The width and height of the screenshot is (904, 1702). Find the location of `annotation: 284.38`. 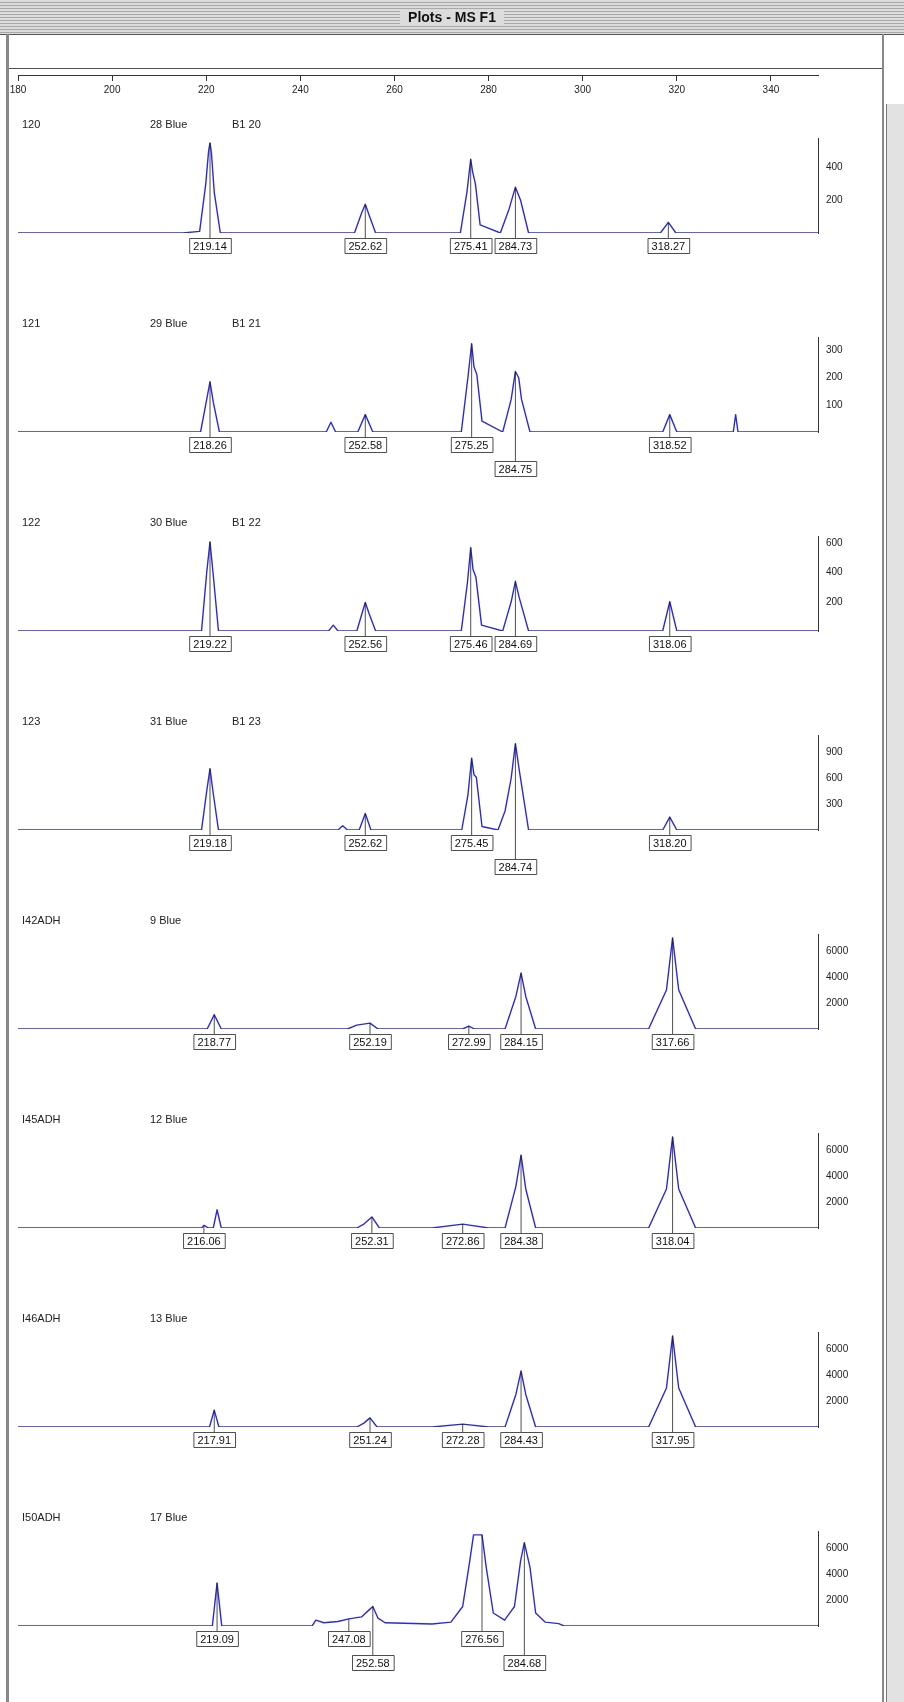

annotation: 284.38 is located at coordinates (521, 1240).